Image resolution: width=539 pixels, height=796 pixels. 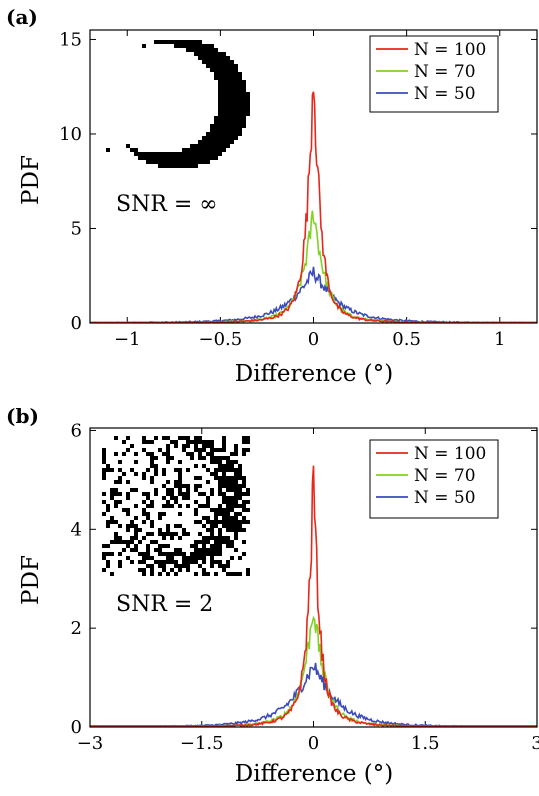 What do you see at coordinates (445, 94) in the screenshot?
I see `legend-label: N = 50` at bounding box center [445, 94].